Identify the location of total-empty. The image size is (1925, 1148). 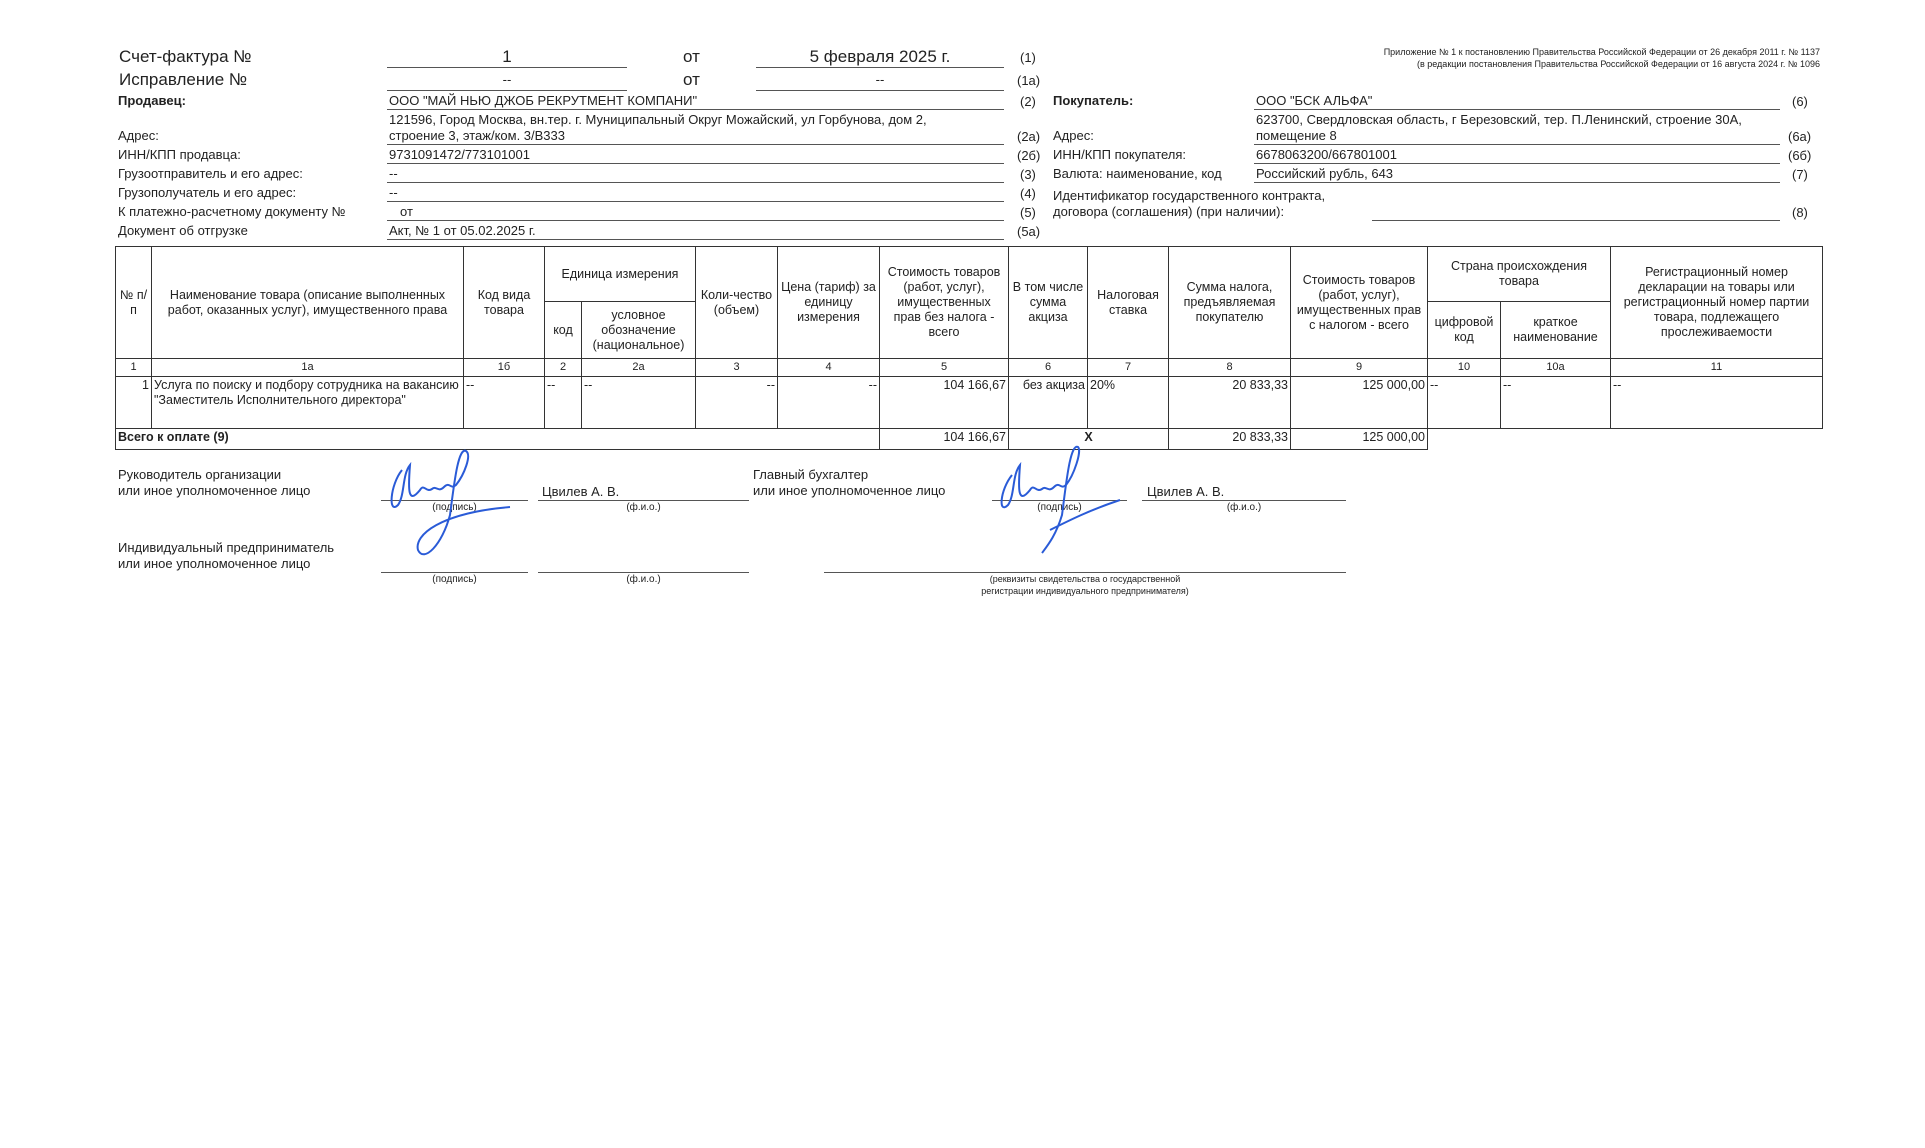
(1625, 439).